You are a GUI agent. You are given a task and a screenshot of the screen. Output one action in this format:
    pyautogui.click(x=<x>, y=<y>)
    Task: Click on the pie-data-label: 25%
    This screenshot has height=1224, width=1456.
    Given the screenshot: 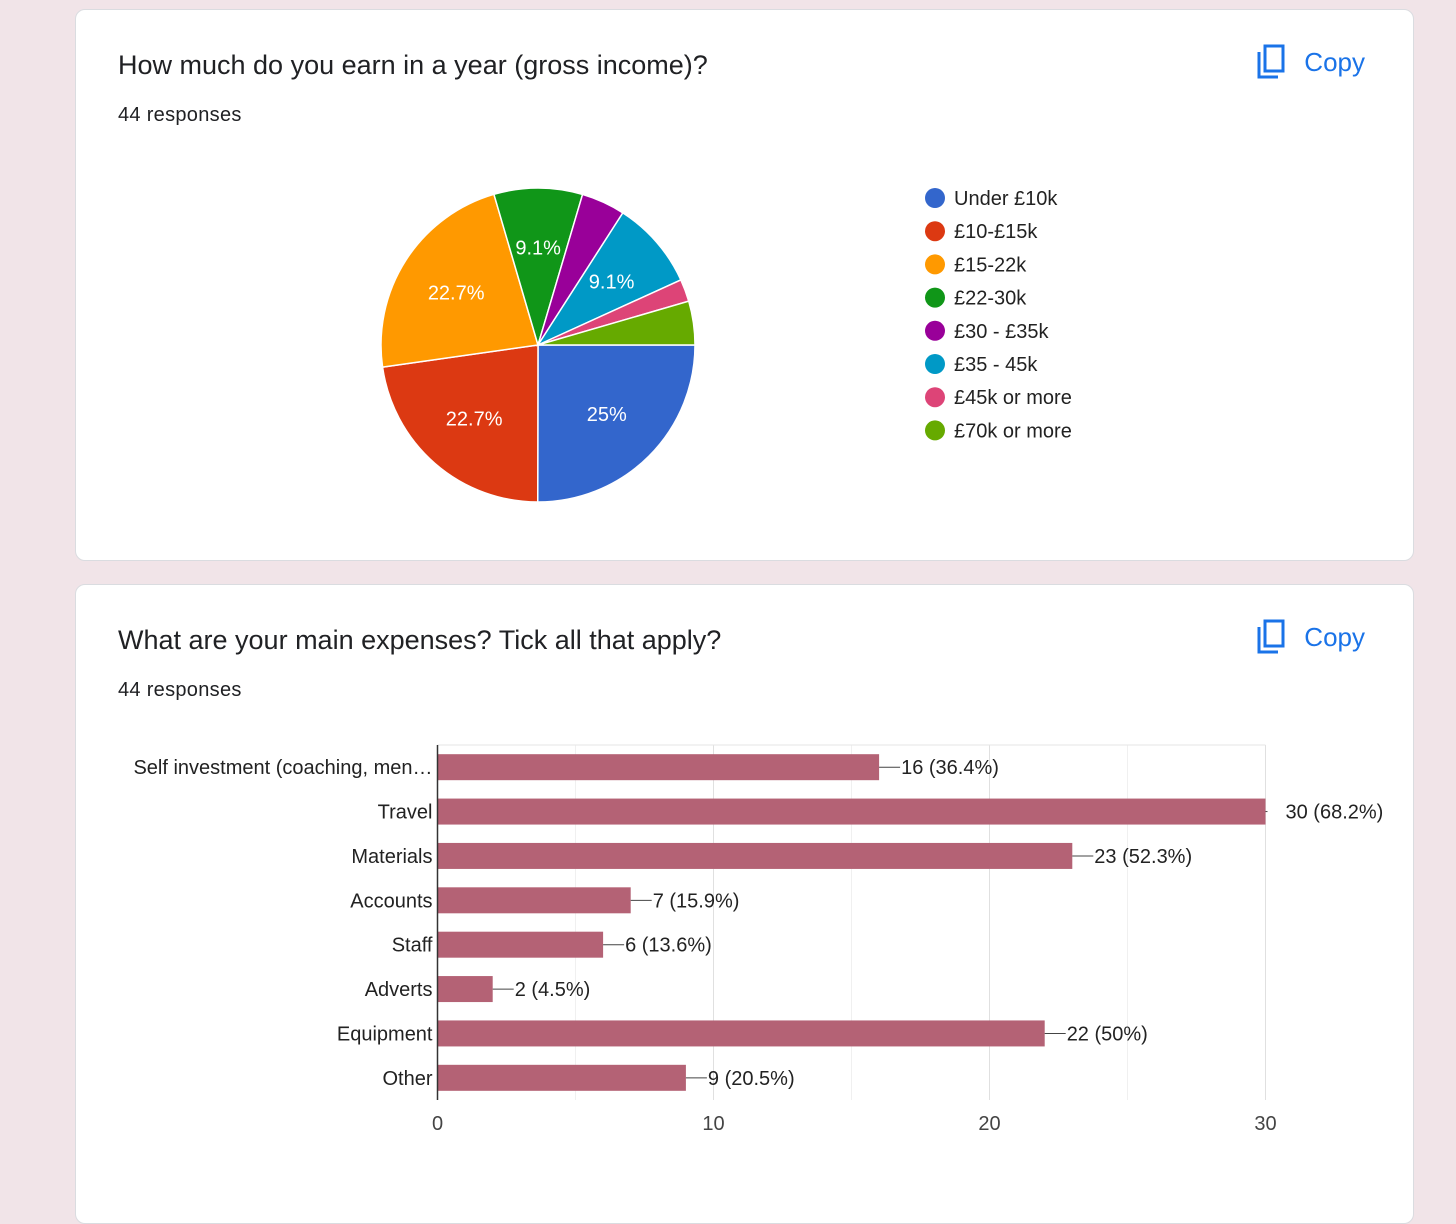 What is the action you would take?
    pyautogui.click(x=607, y=415)
    